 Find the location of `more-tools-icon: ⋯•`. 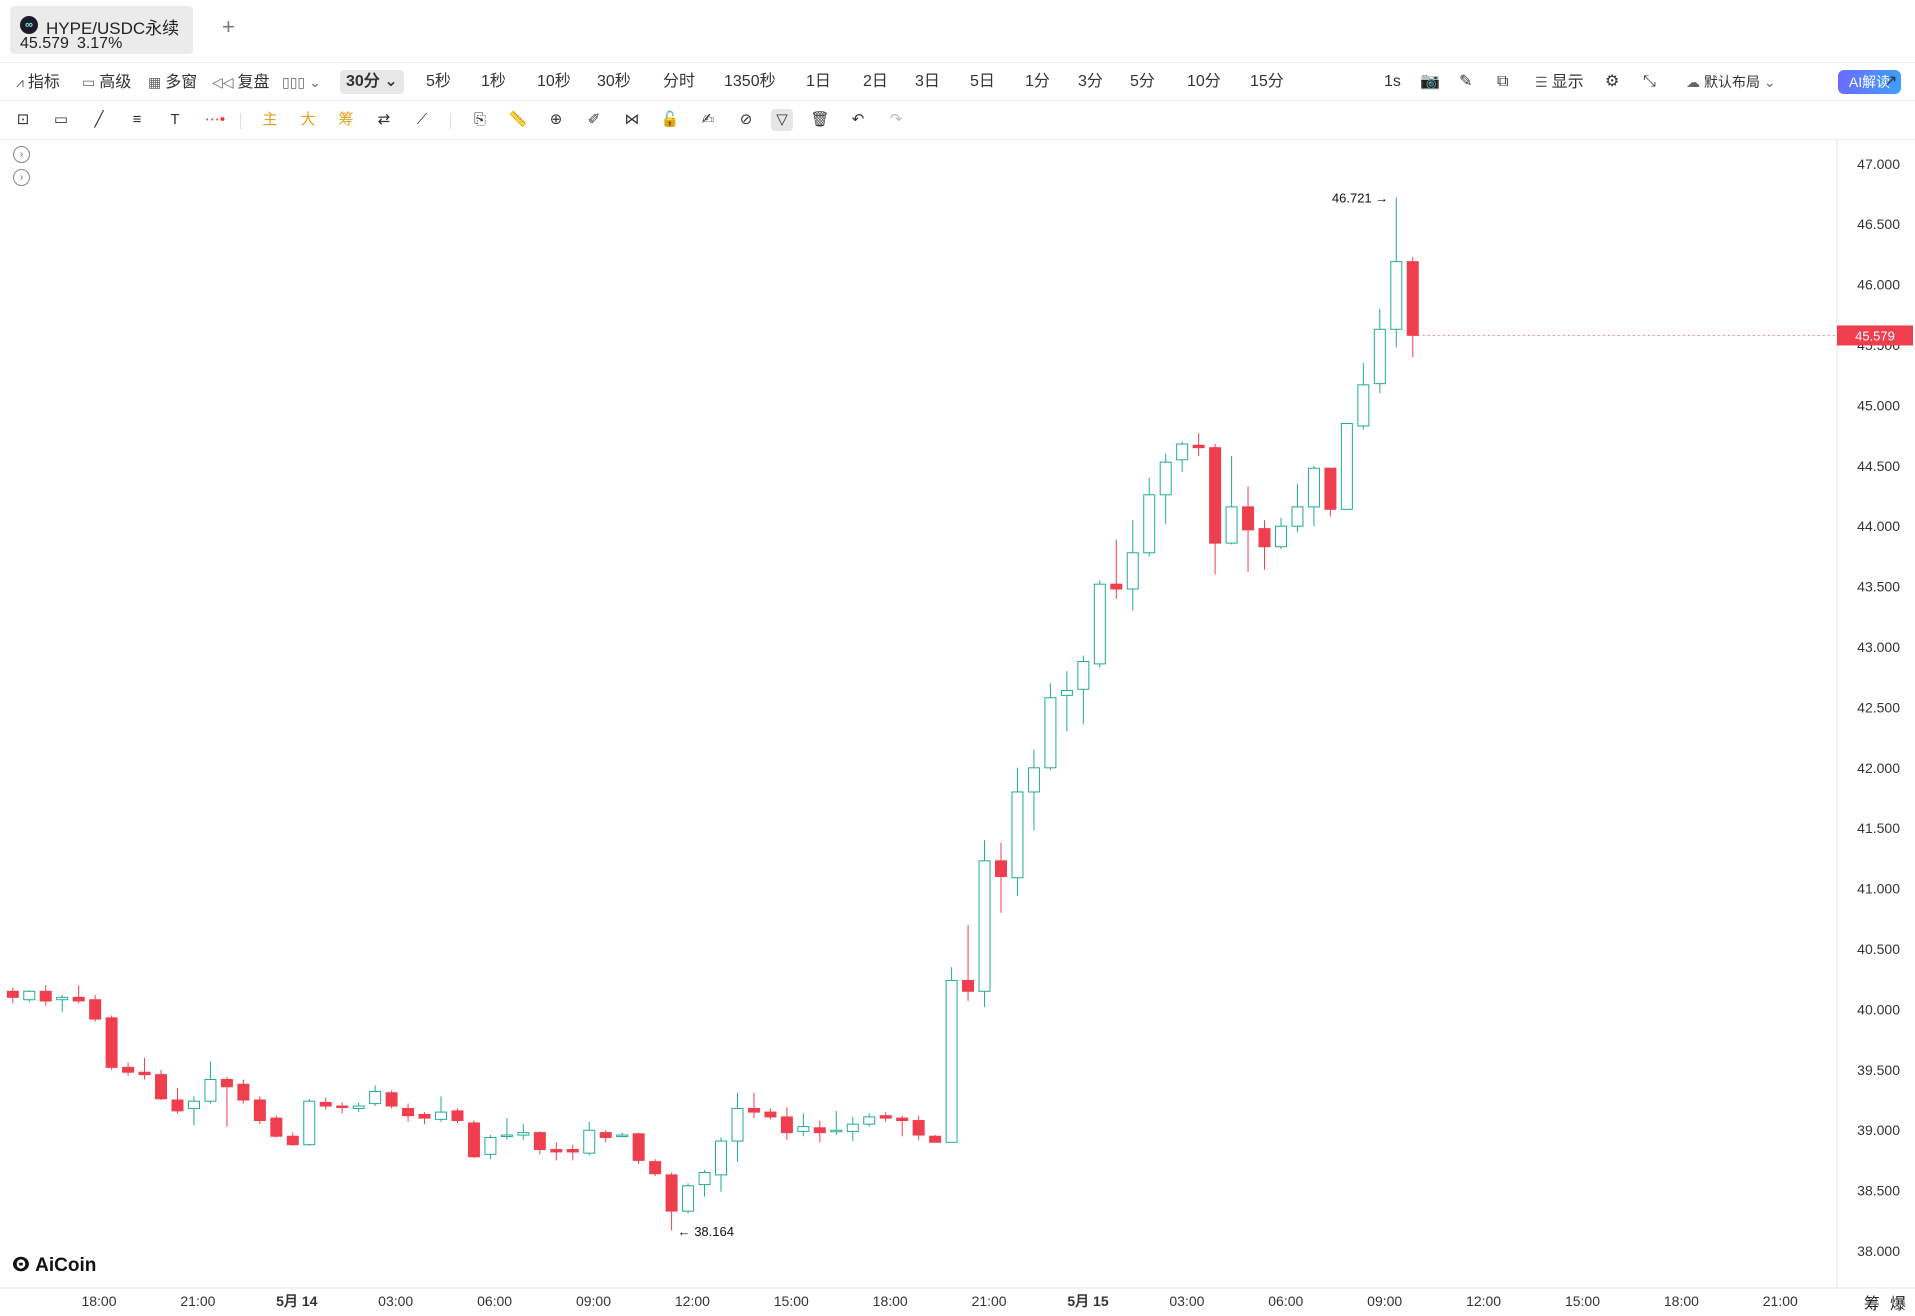

more-tools-icon: ⋯• is located at coordinates (215, 119).